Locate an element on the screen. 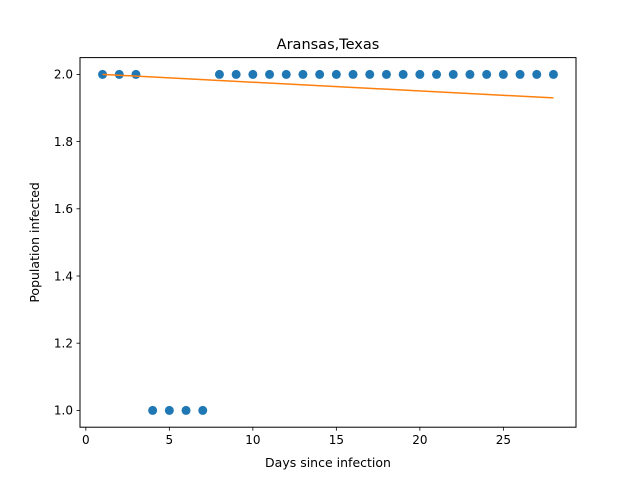 The width and height of the screenshot is (640, 480). x-axis-ticks: 0 5 10 15 20 25 is located at coordinates (296, 437).